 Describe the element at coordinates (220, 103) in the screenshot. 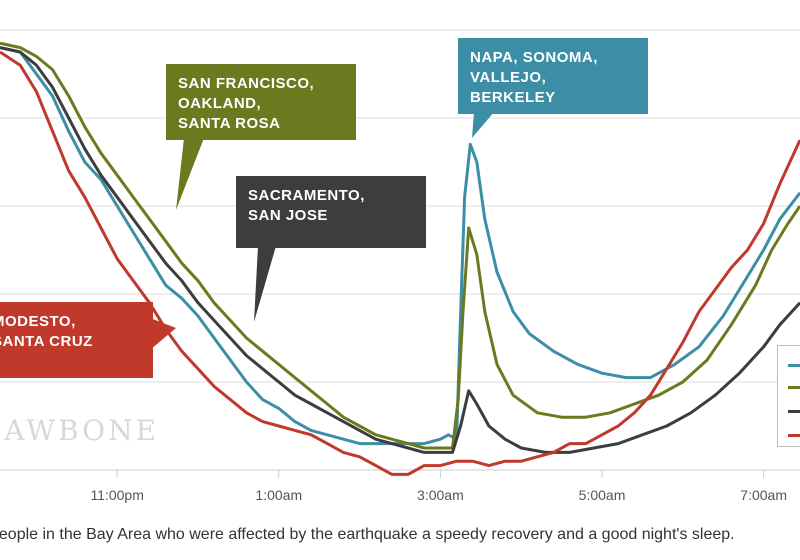

I see `sf-callout-line: OAKLAND,` at that location.